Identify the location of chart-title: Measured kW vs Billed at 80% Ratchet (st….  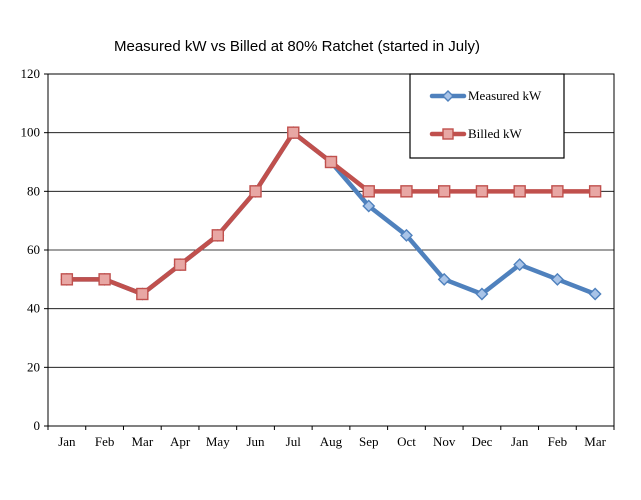
(297, 46).